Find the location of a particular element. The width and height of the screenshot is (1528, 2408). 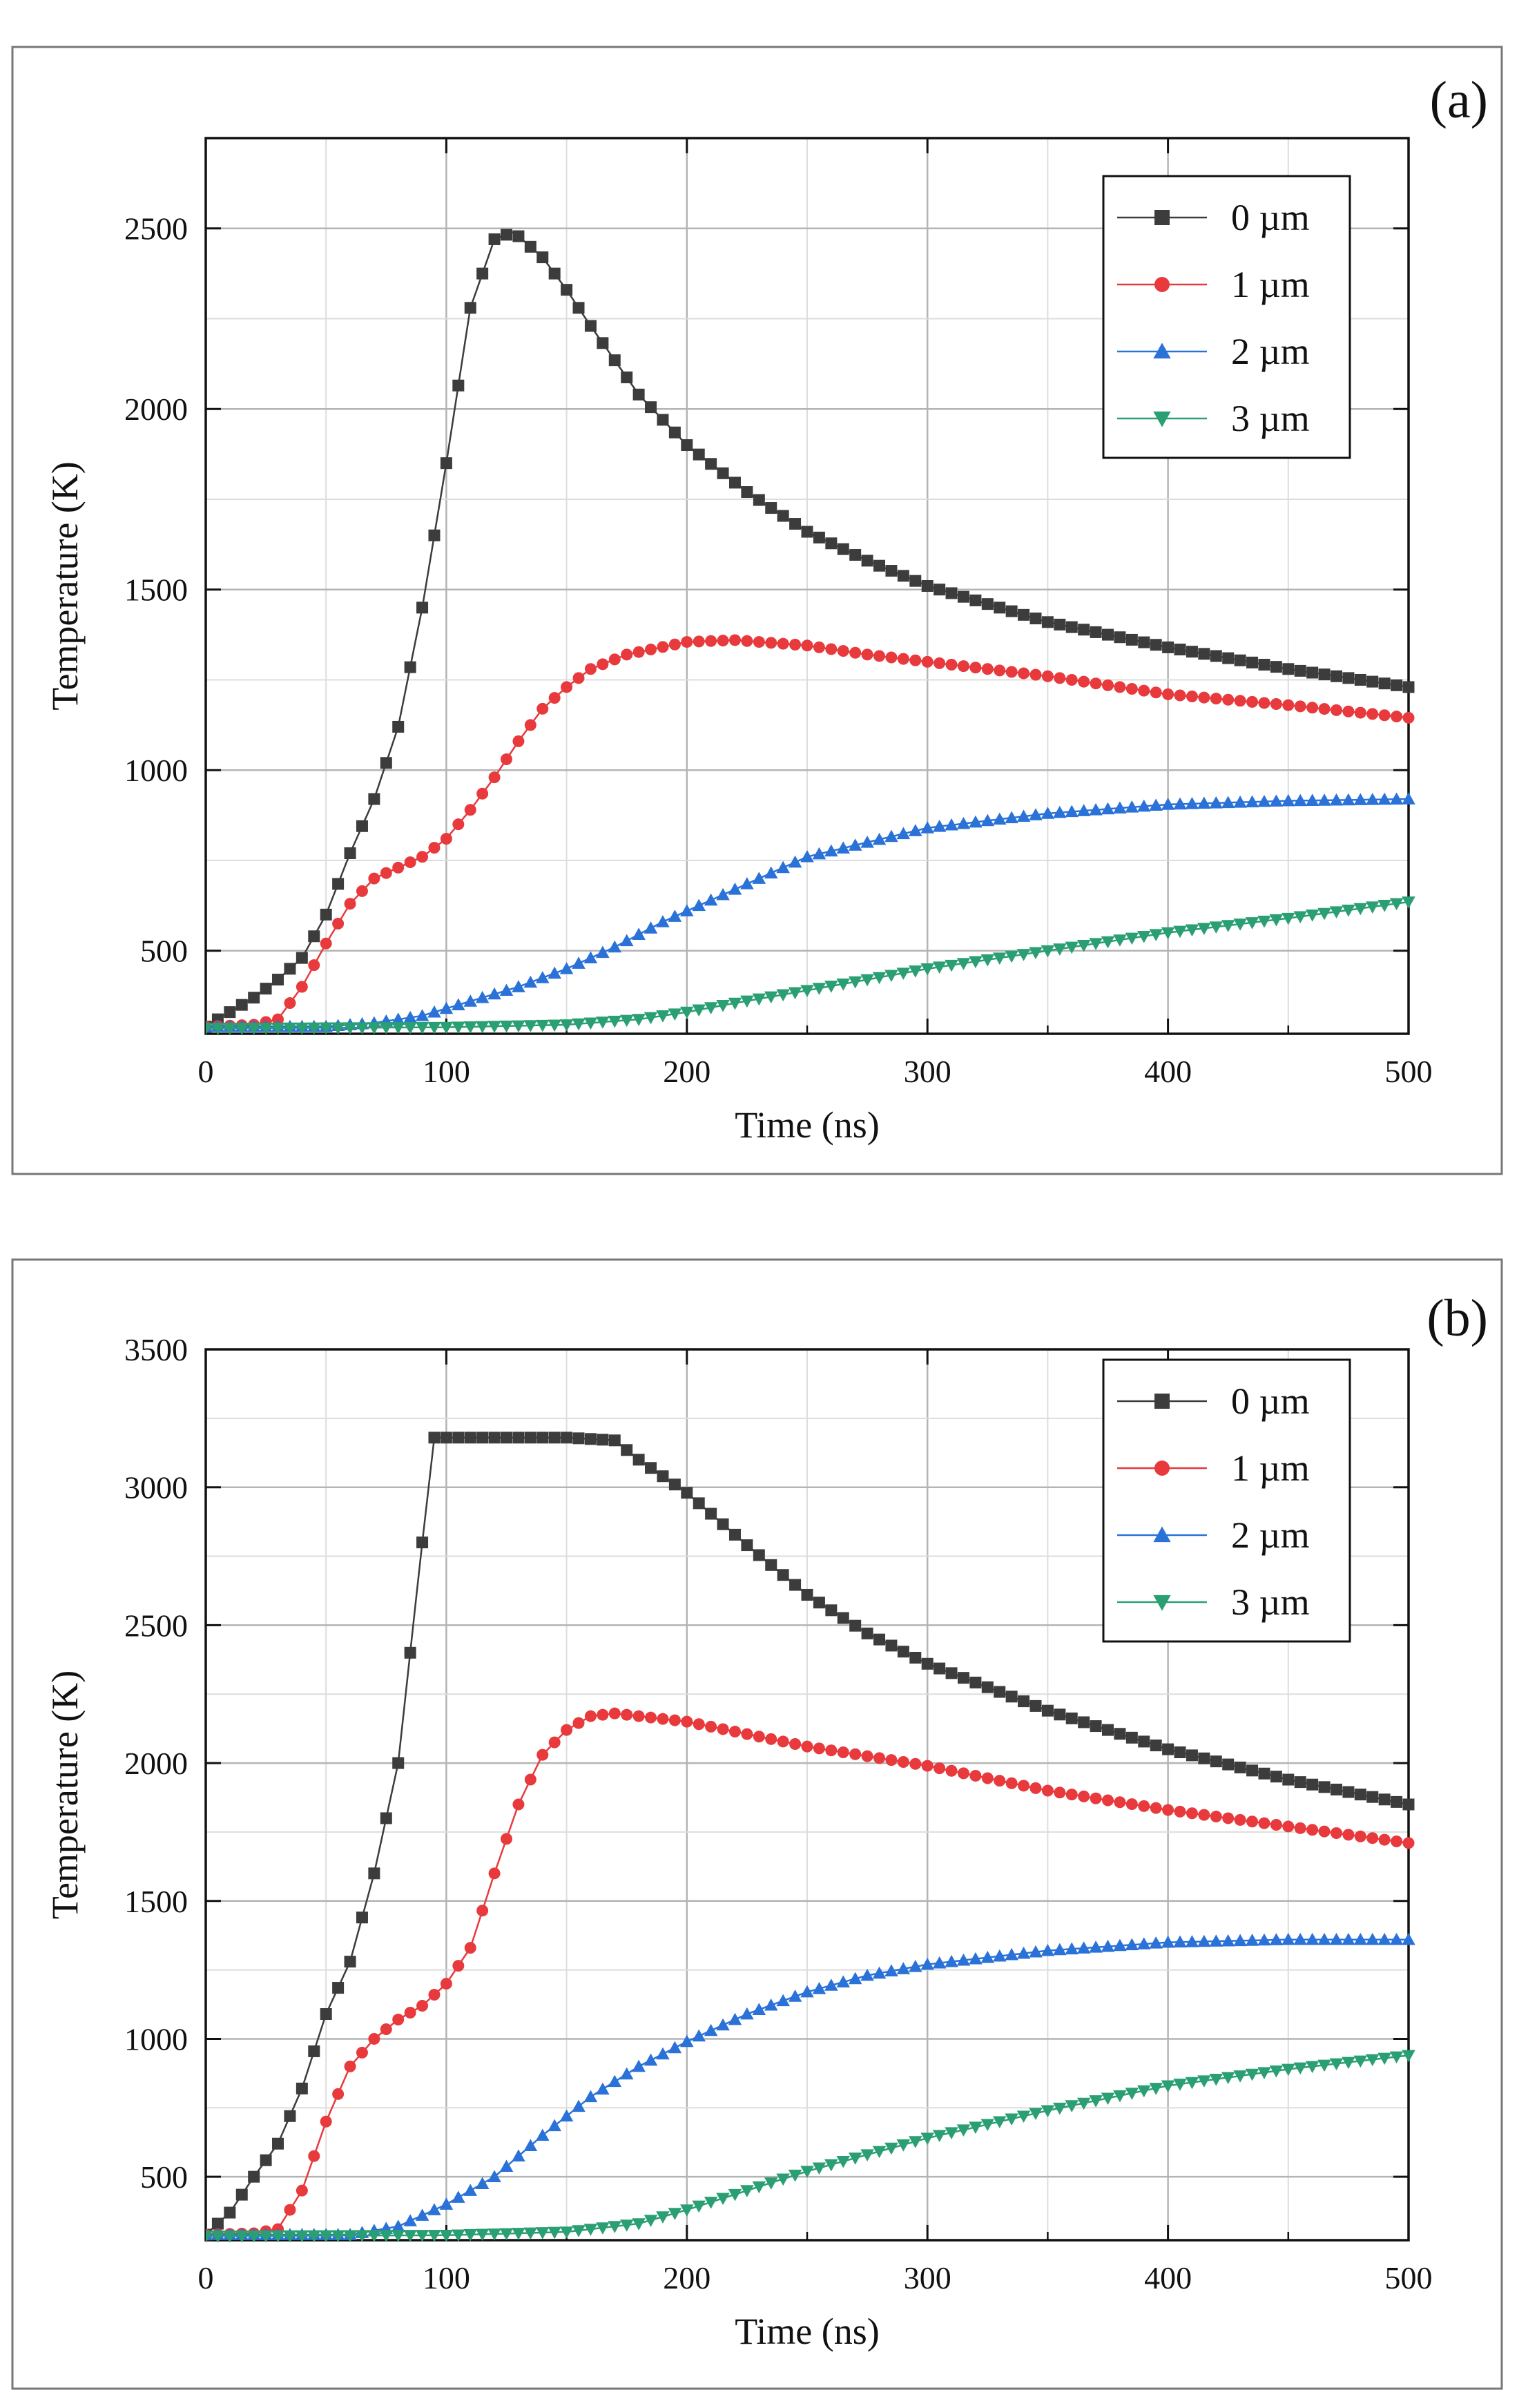

legend-label: 2 µm is located at coordinates (1270, 351).